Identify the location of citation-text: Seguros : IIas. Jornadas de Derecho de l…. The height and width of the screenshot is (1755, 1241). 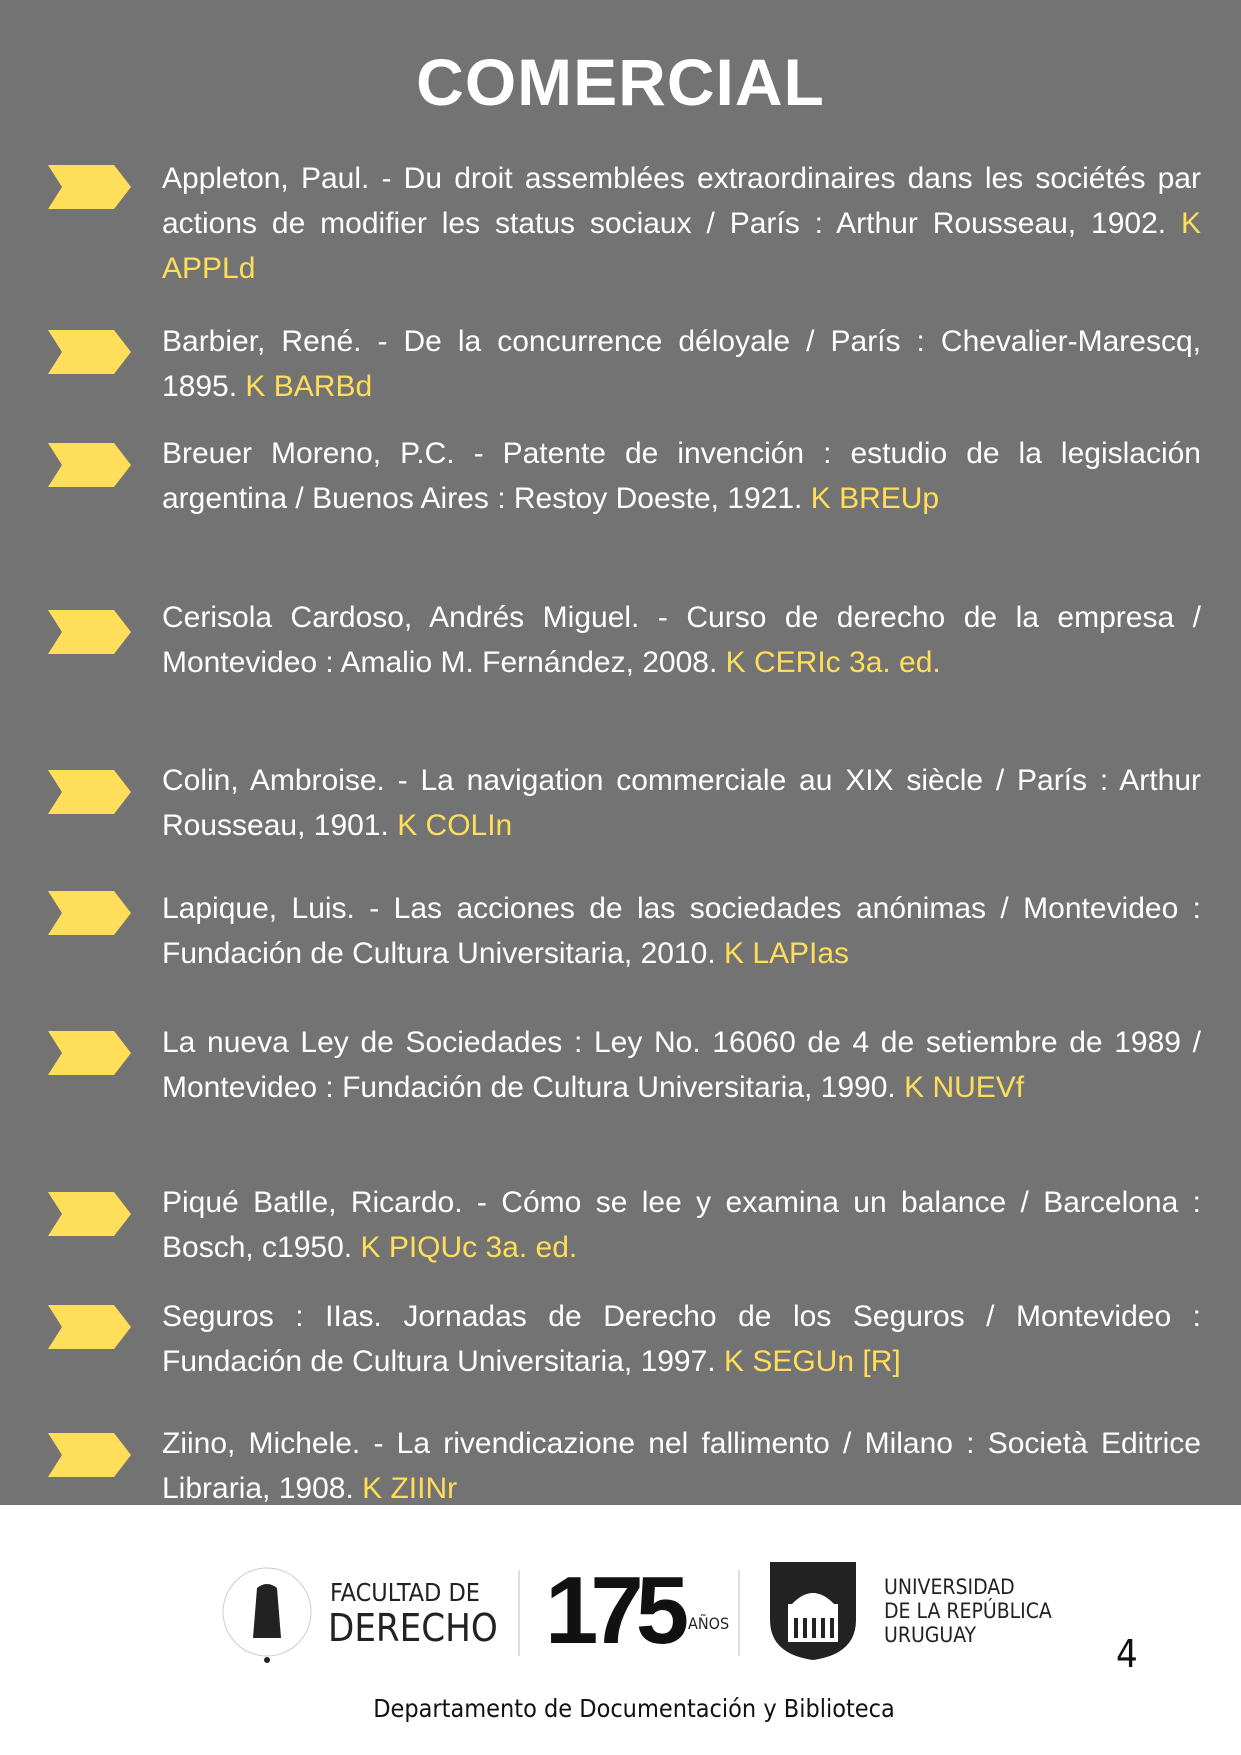
(681, 1339).